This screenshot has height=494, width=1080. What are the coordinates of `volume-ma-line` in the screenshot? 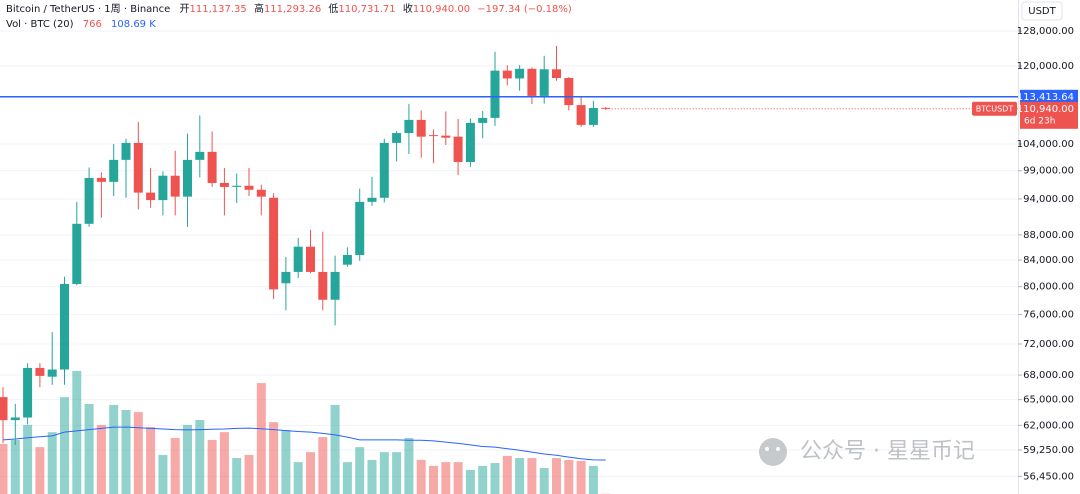 It's located at (304, 443).